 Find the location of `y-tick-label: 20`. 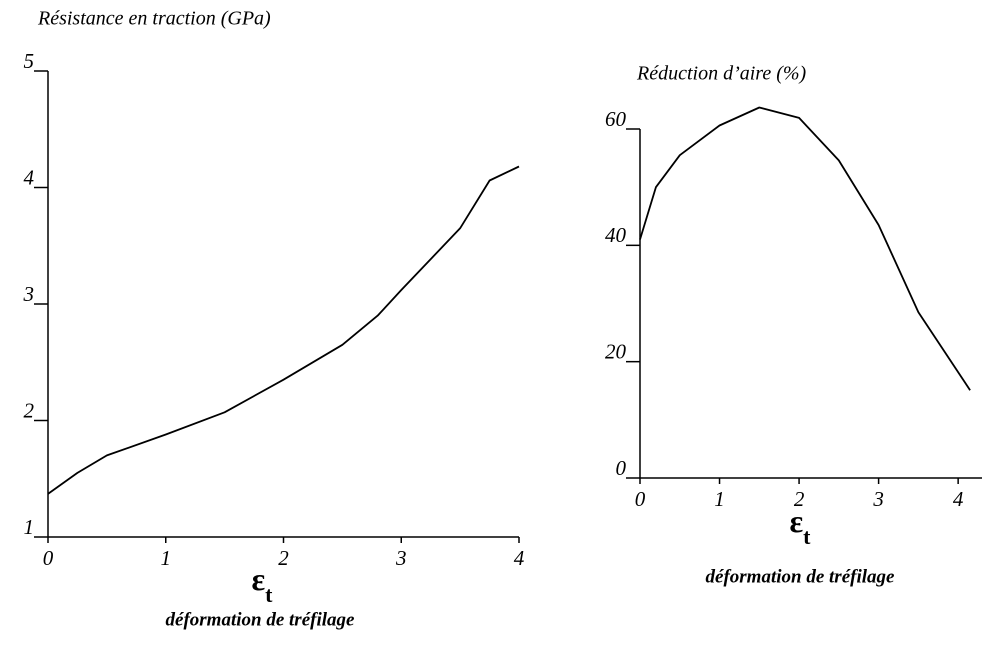

y-tick-label: 20 is located at coordinates (616, 351).